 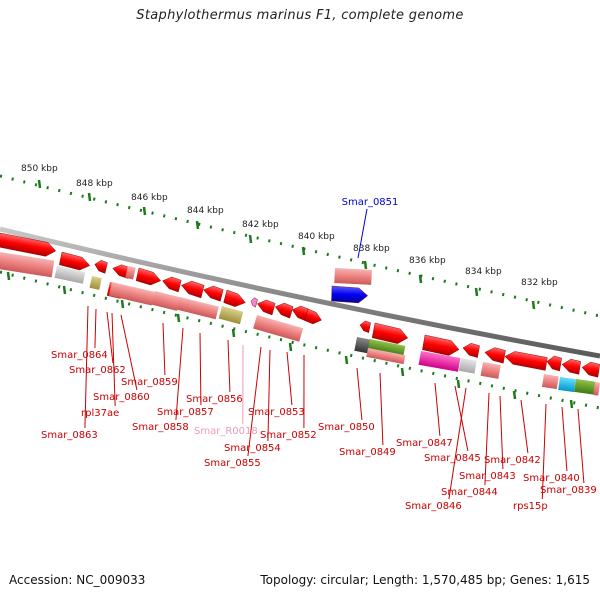 What do you see at coordinates (252, 448) in the screenshot?
I see `gene-label: Smar_0854` at bounding box center [252, 448].